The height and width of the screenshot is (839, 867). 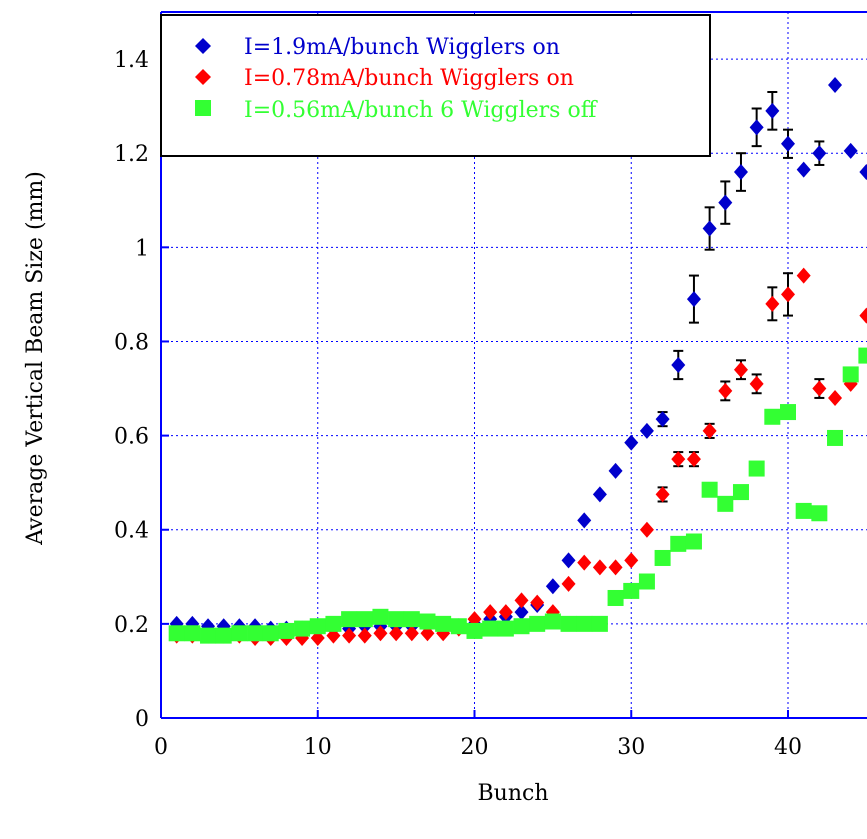 What do you see at coordinates (142, 719) in the screenshot?
I see `y-tick-label: 0` at bounding box center [142, 719].